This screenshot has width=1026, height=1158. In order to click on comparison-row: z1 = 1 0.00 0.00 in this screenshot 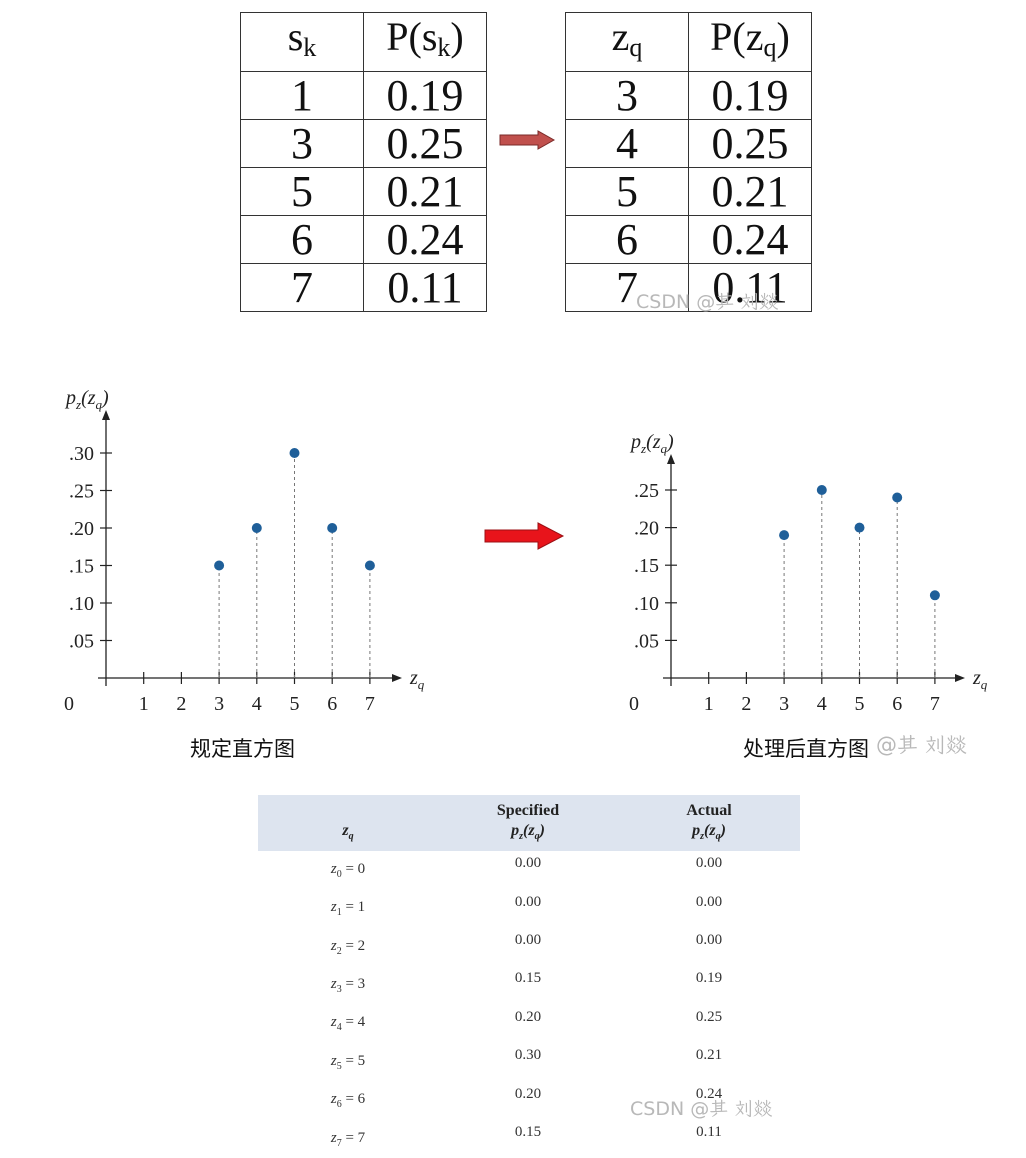, I will do `click(529, 909)`.